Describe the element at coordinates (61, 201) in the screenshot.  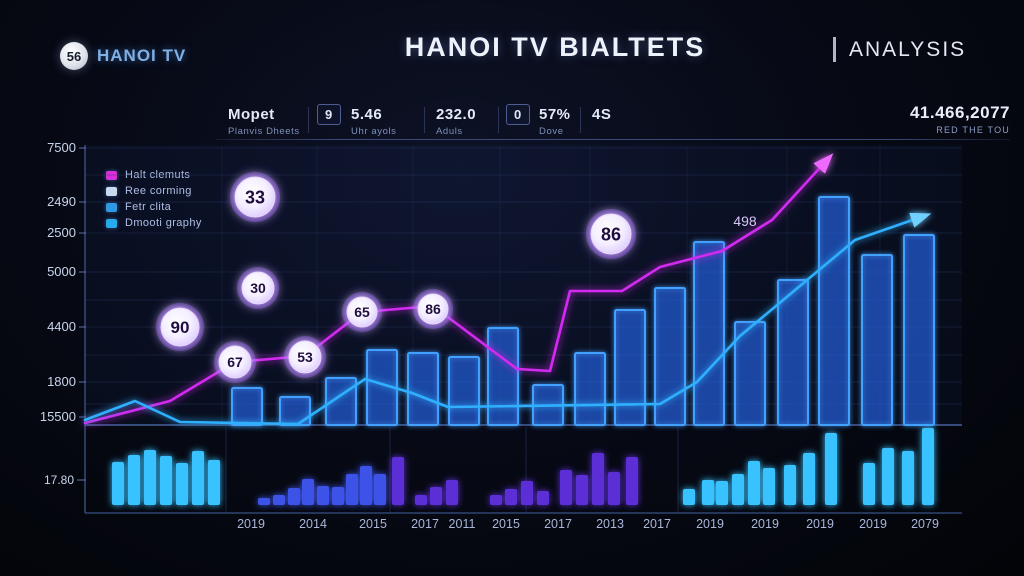
I see `y-axis-label: 2490` at that location.